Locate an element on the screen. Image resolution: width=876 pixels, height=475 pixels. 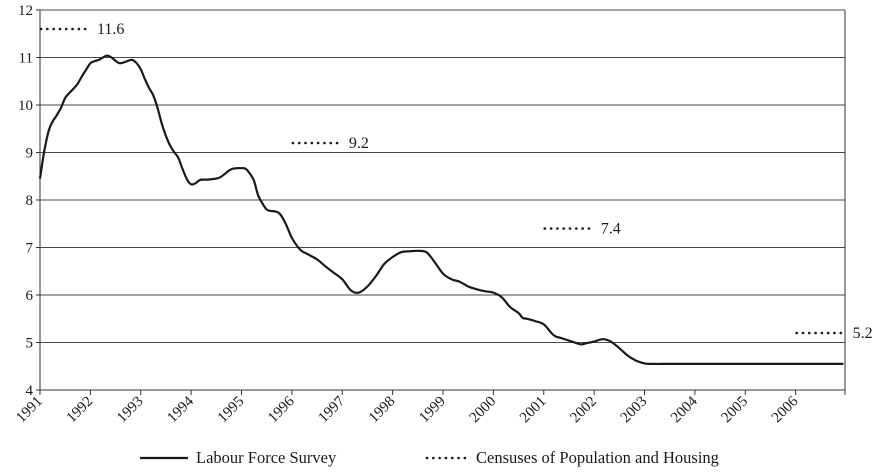
x-tick-label: 2003 is located at coordinates (634, 410).